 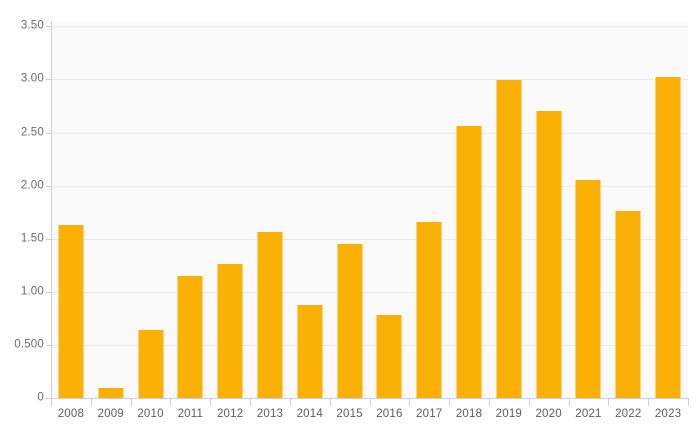 What do you see at coordinates (150, 414) in the screenshot?
I see `x-axis-tick-label: 2010` at bounding box center [150, 414].